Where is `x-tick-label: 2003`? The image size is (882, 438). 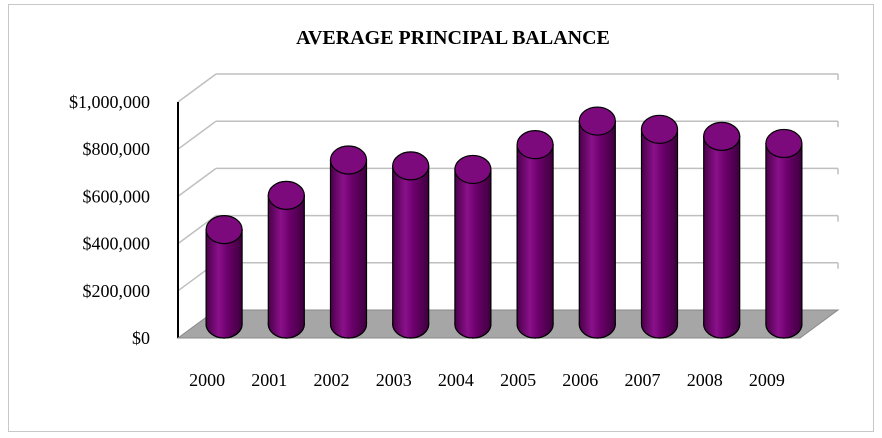
x-tick-label: 2003 is located at coordinates (394, 380).